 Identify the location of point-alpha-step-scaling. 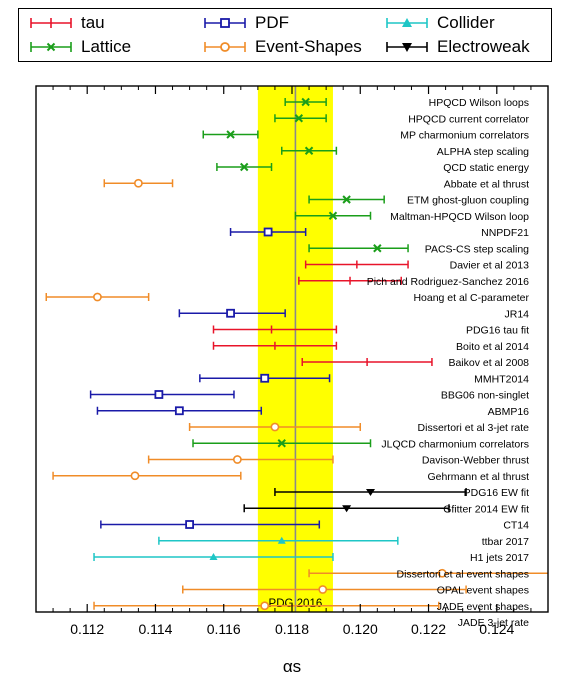
(309, 150).